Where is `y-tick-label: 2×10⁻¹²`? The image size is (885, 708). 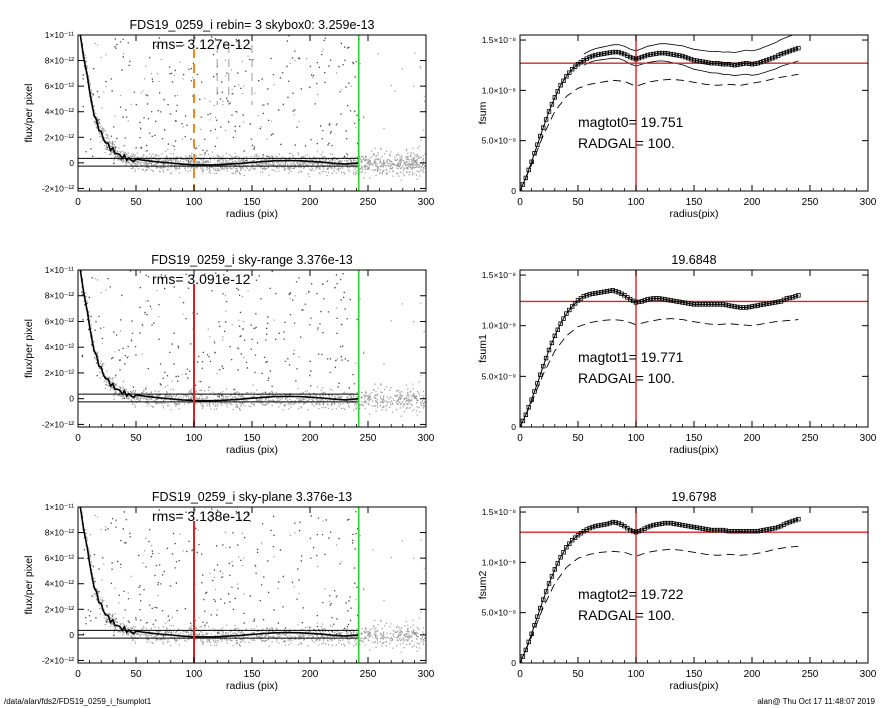 y-tick-label: 2×10⁻¹² is located at coordinates (59, 137).